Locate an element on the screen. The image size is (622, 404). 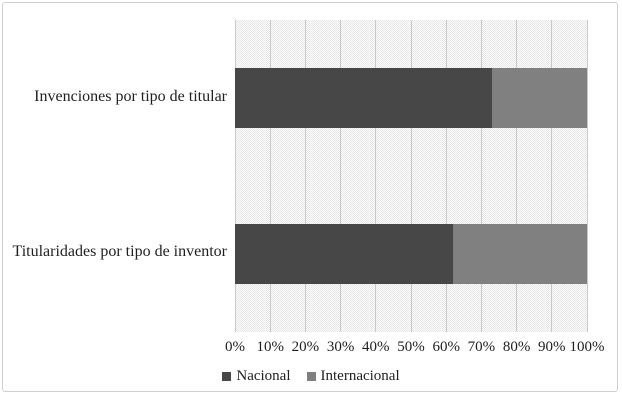
x-tick-label: 90% is located at coordinates (552, 347).